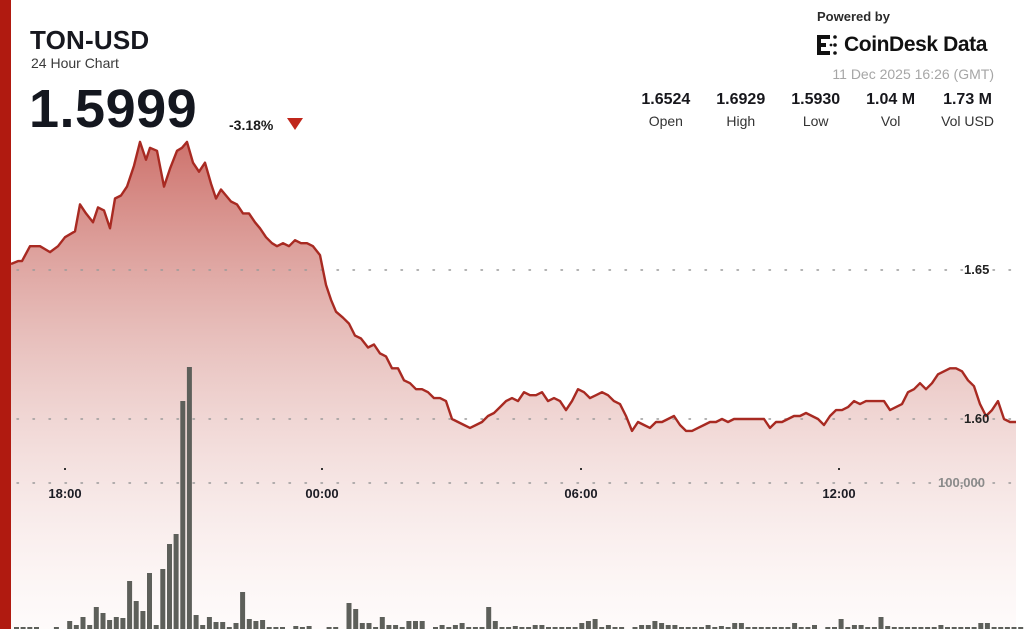 This screenshot has width=1024, height=629. I want to click on stat-label: Vol, so click(890, 121).